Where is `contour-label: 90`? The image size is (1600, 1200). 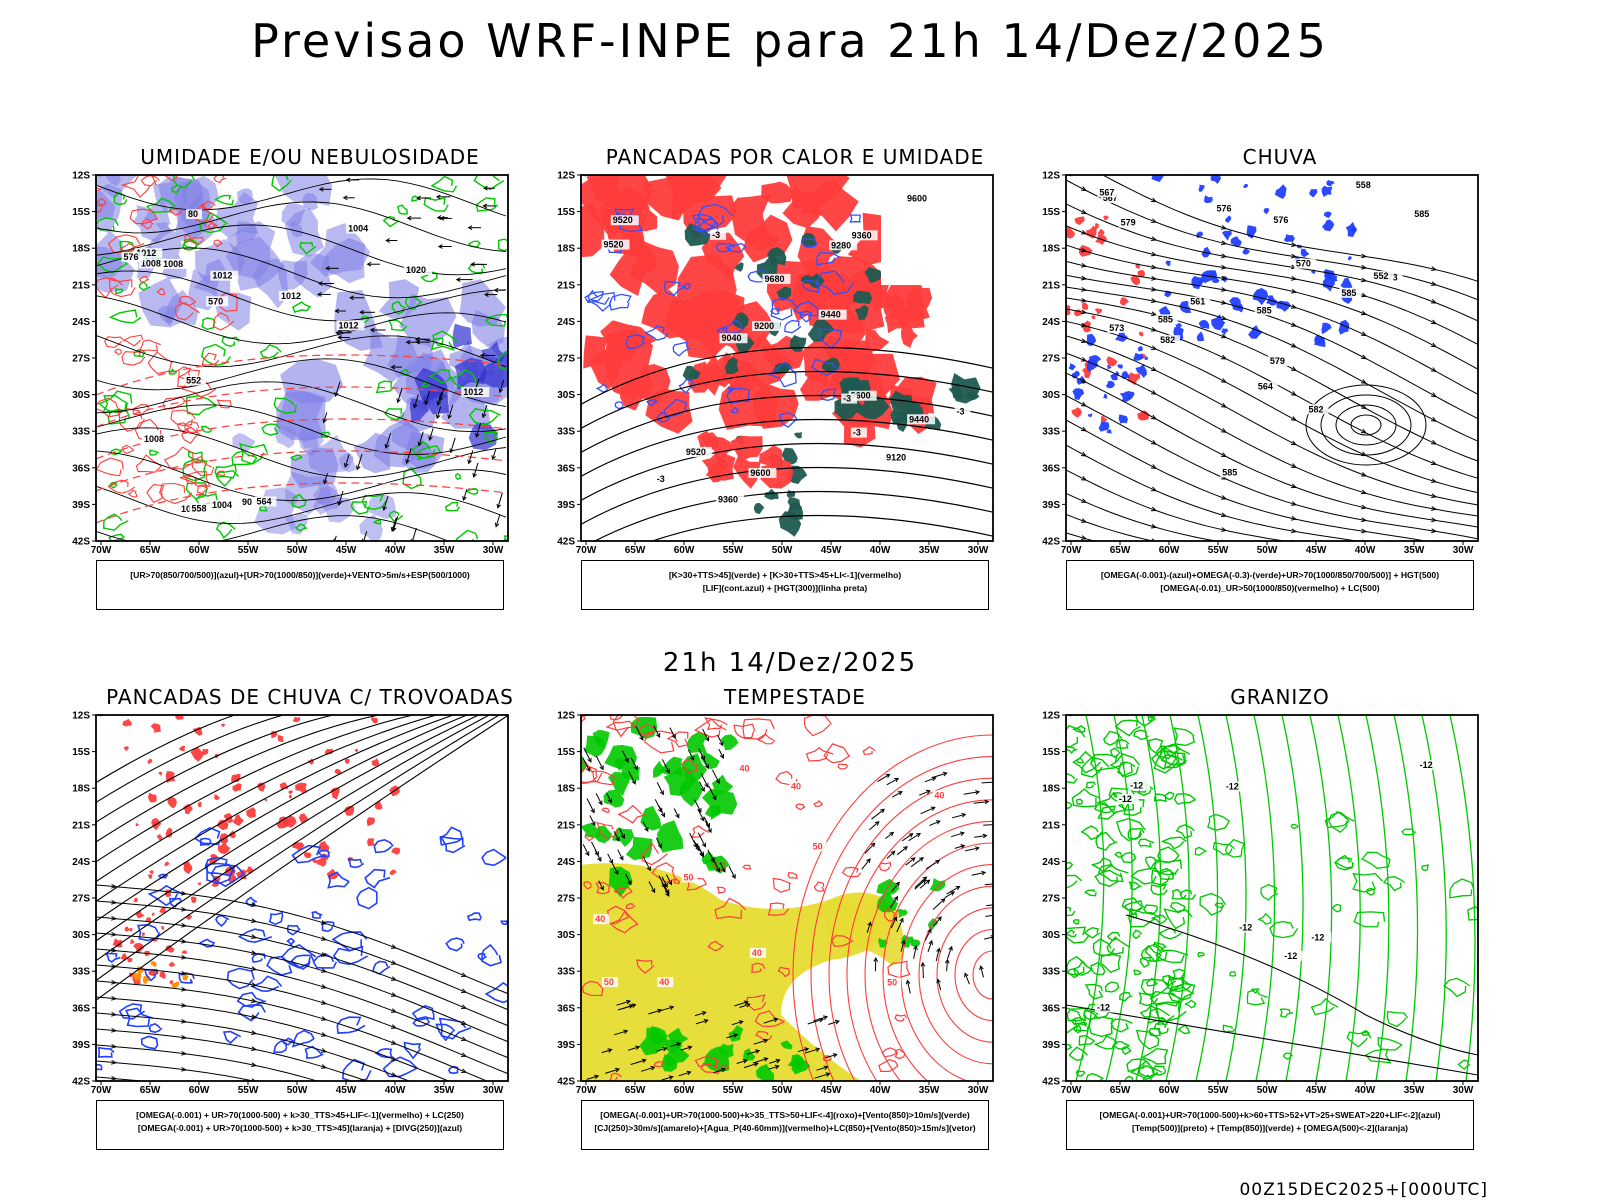 contour-label: 90 is located at coordinates (247, 502).